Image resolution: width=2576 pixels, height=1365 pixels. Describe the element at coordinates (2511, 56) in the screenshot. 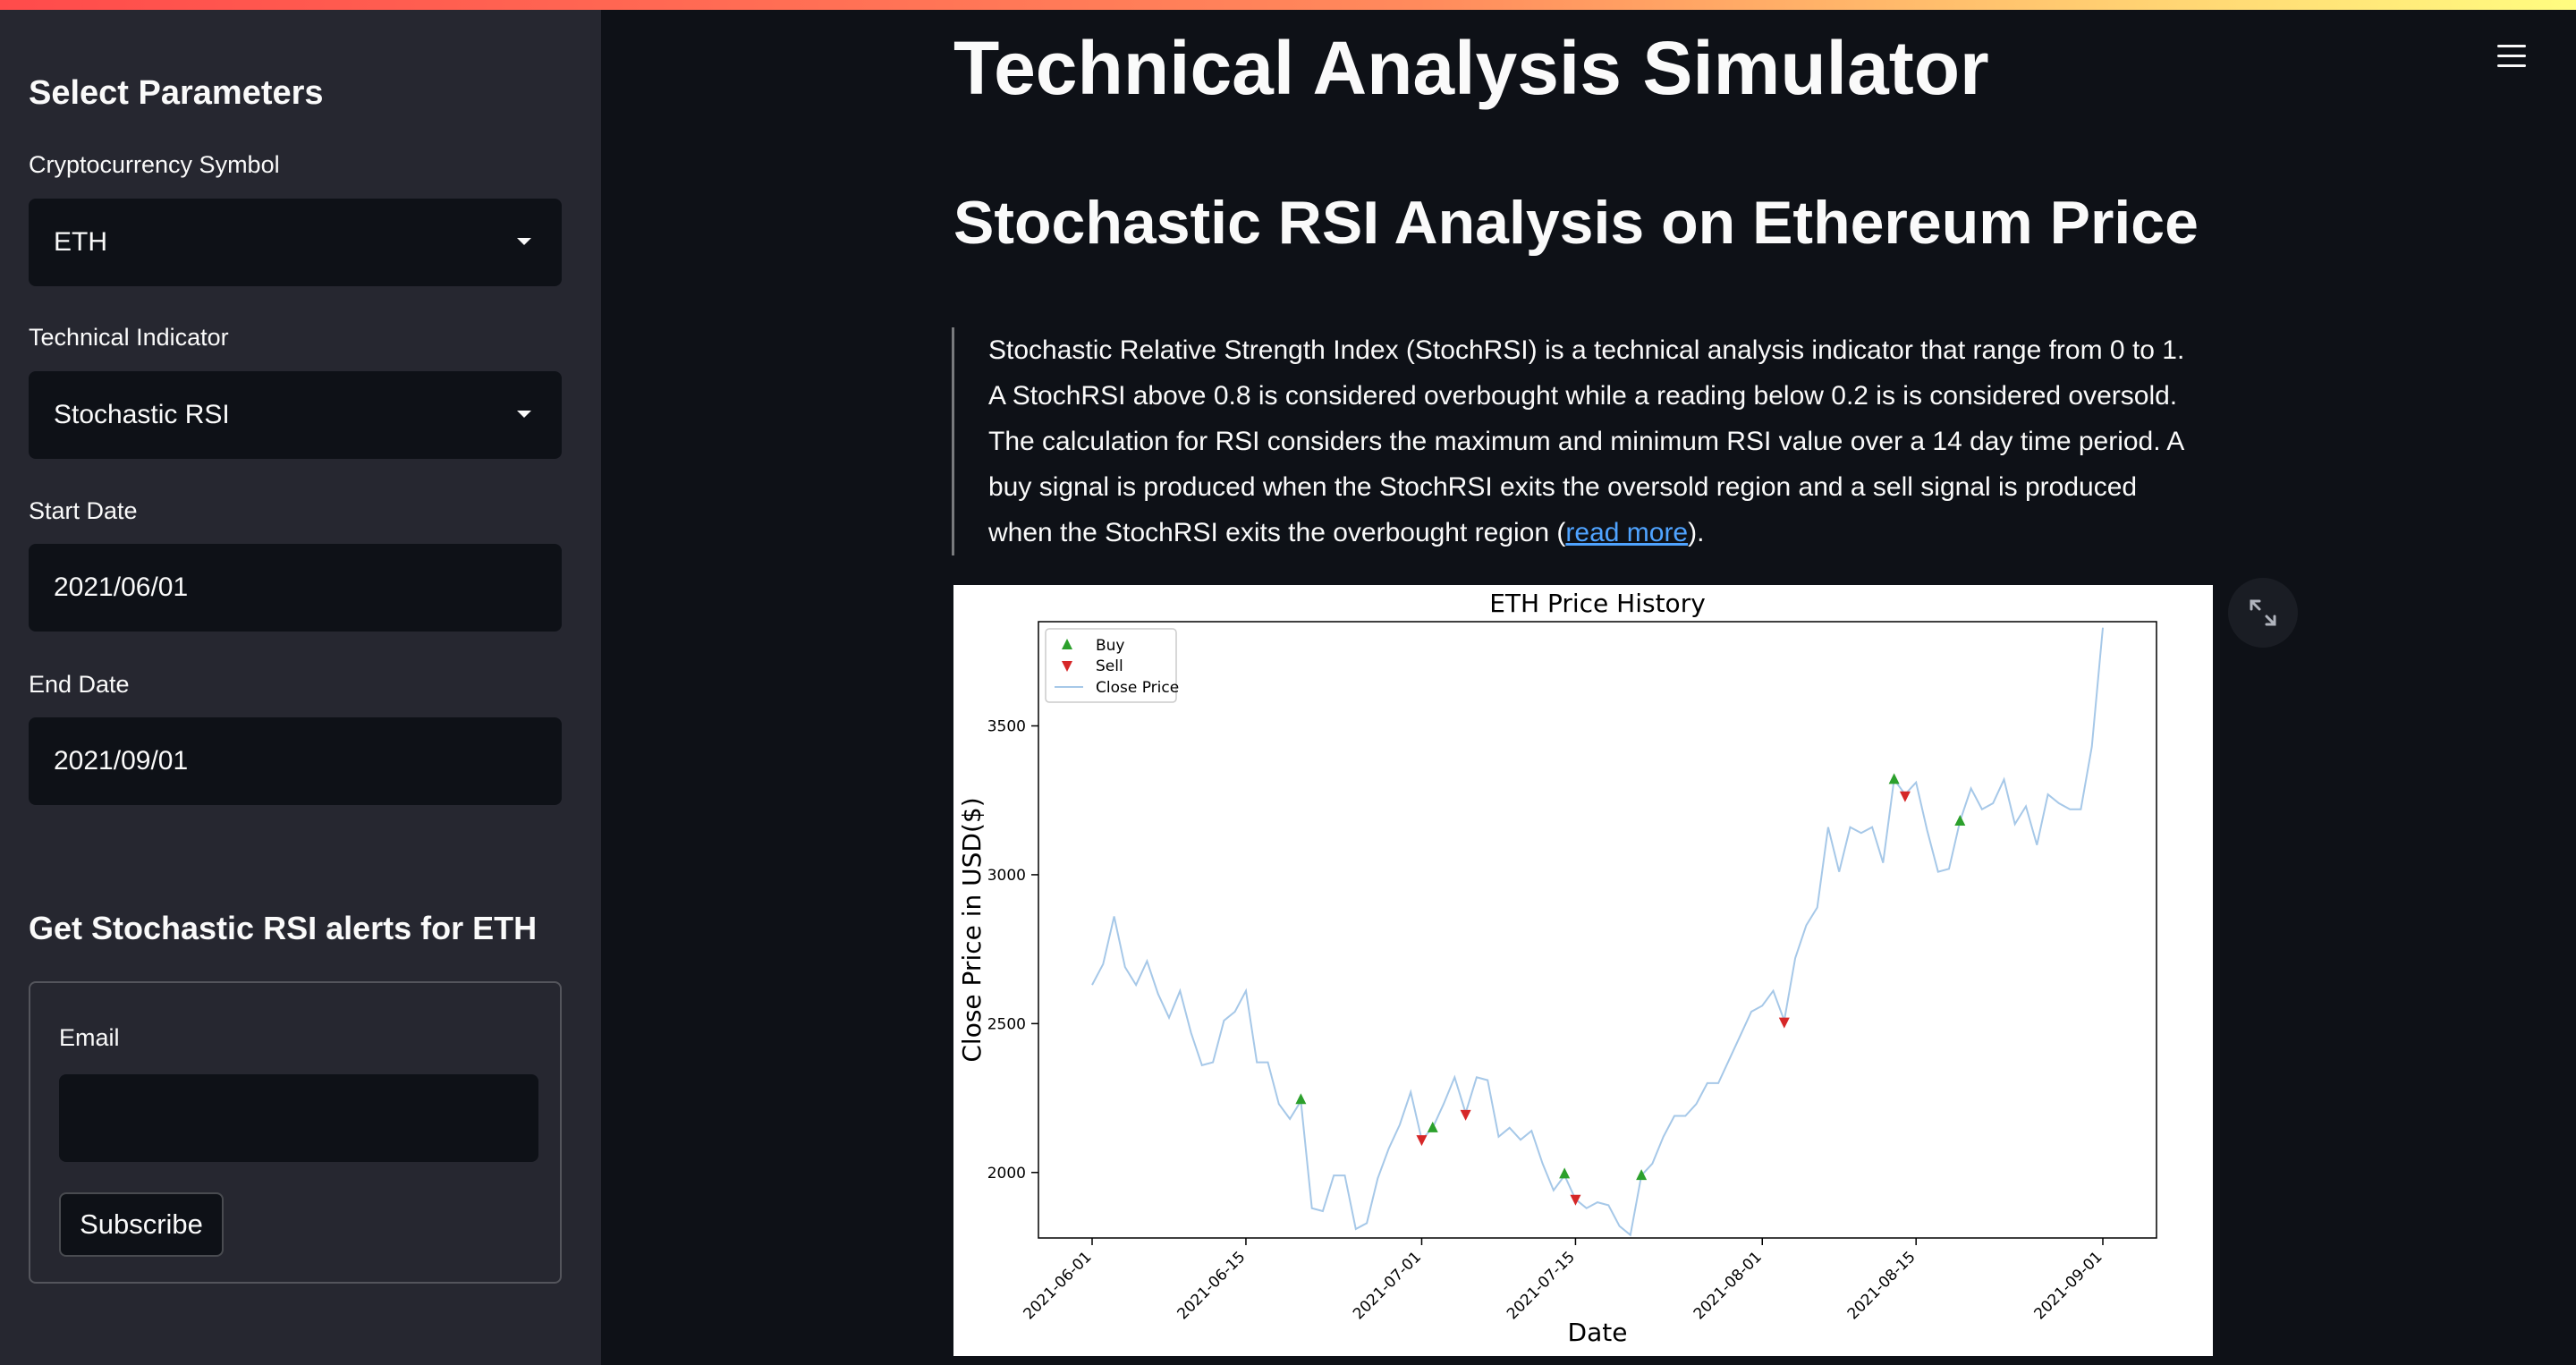

I see `hamburger-menu-icon` at that location.